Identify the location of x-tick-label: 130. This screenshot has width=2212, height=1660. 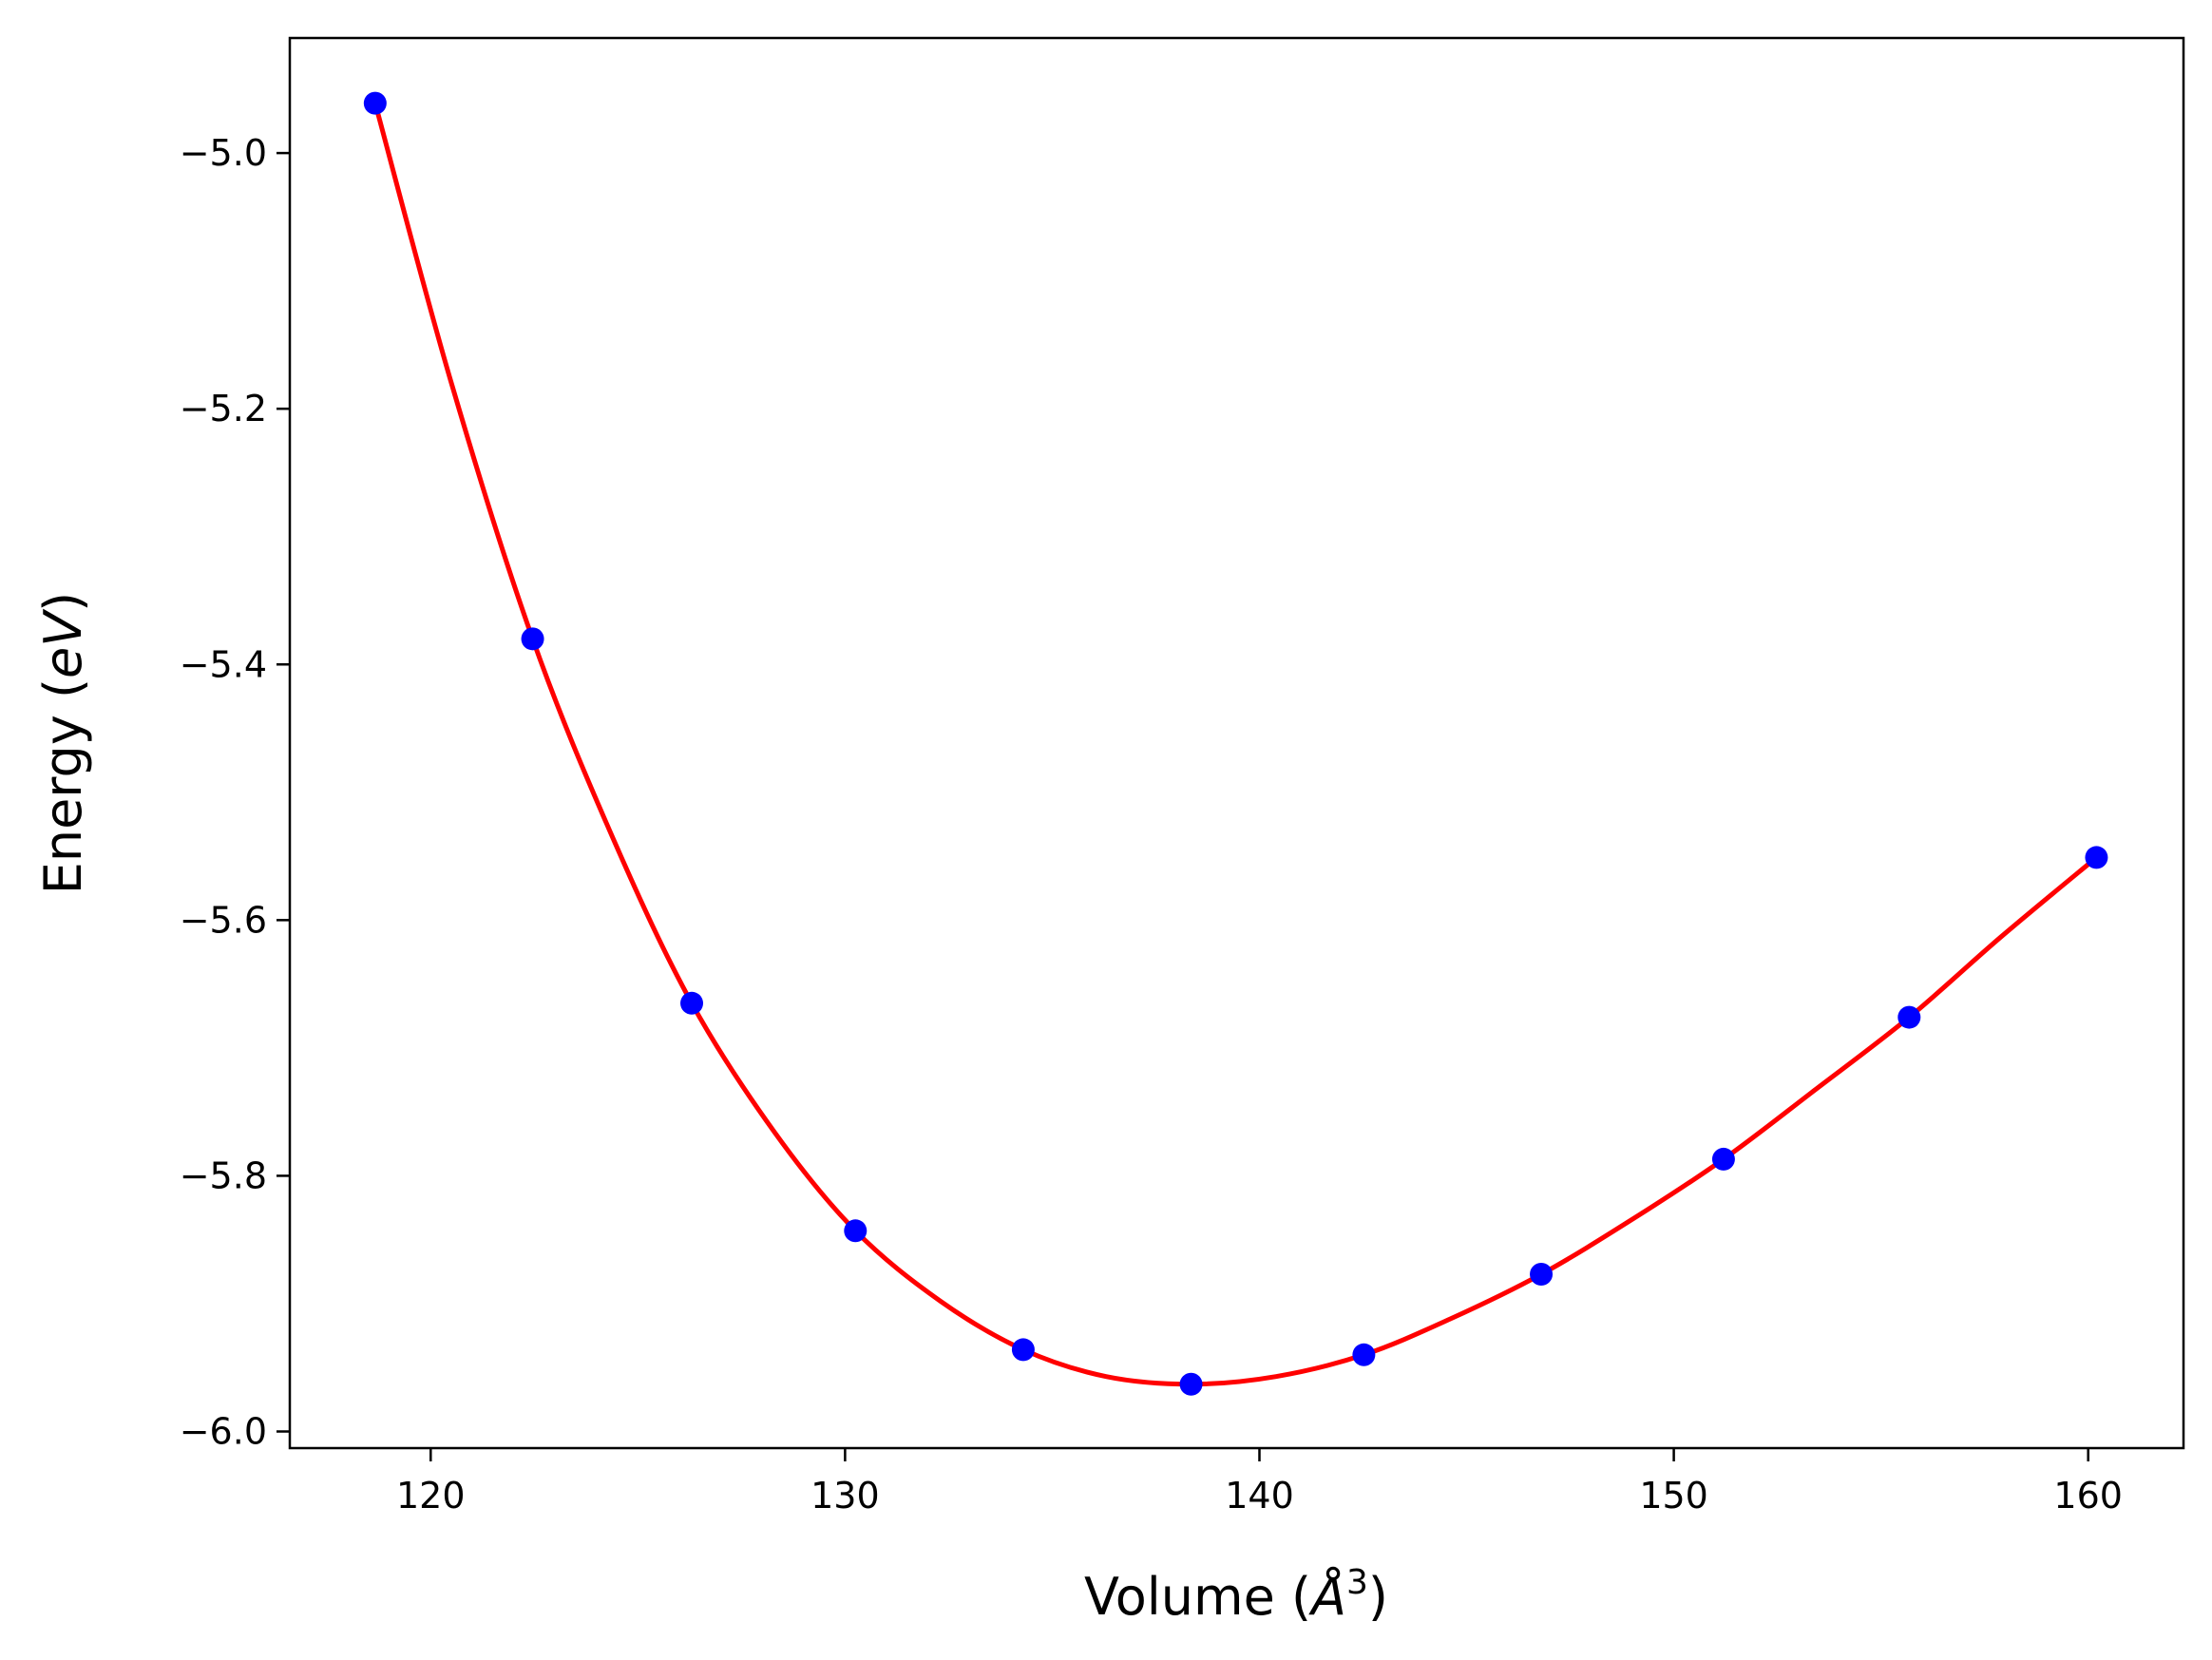
(845, 1496).